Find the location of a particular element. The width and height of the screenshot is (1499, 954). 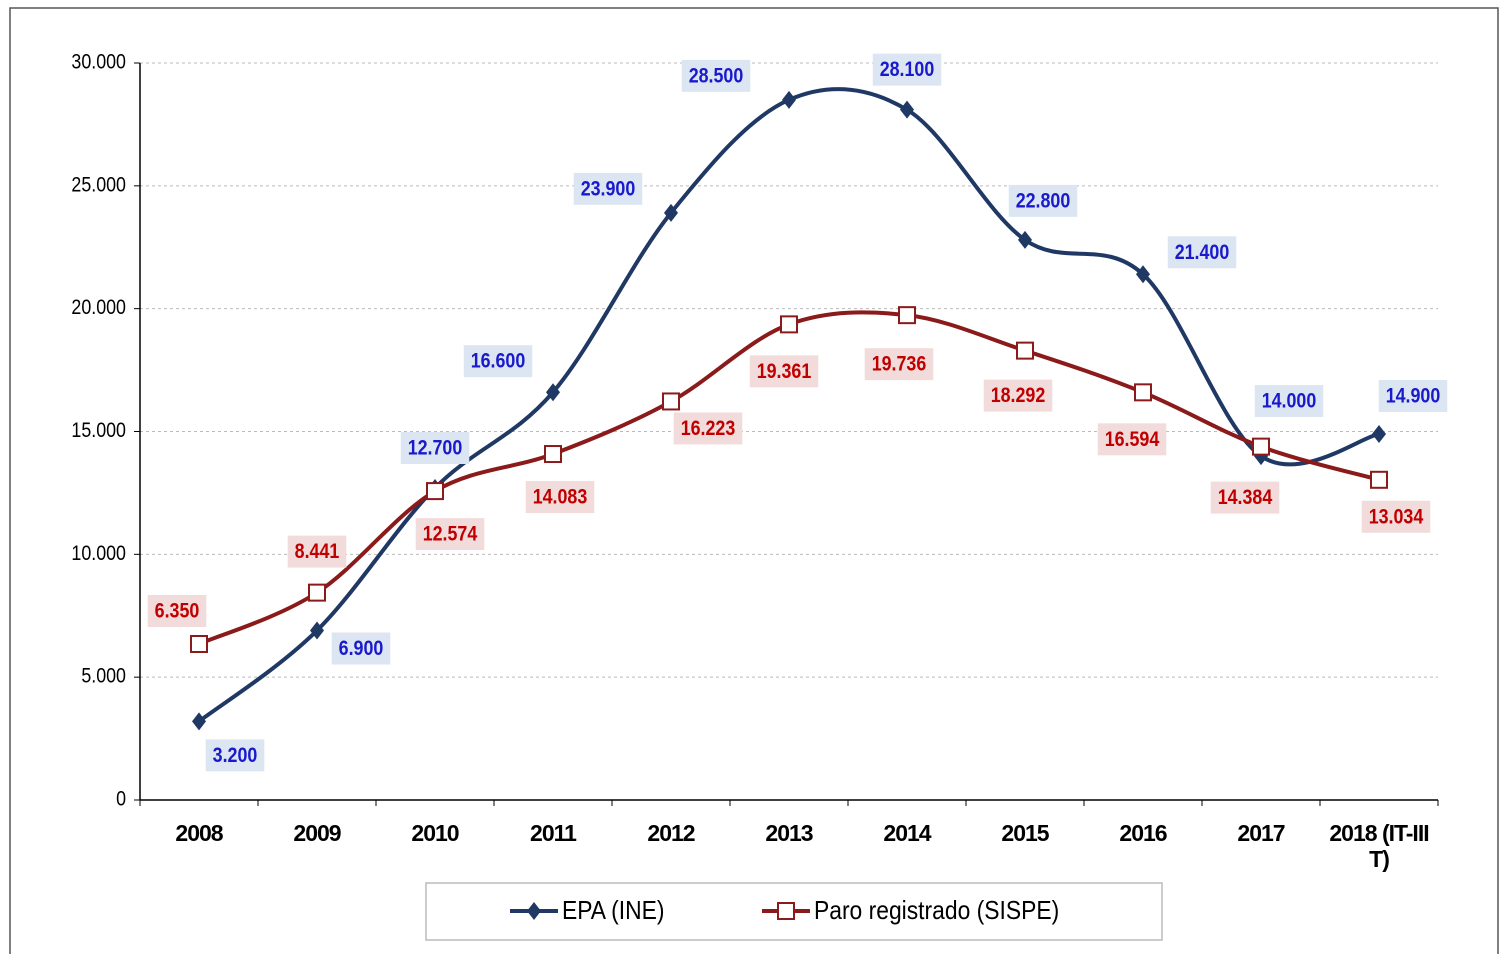

data-label: 19.361 is located at coordinates (784, 372).